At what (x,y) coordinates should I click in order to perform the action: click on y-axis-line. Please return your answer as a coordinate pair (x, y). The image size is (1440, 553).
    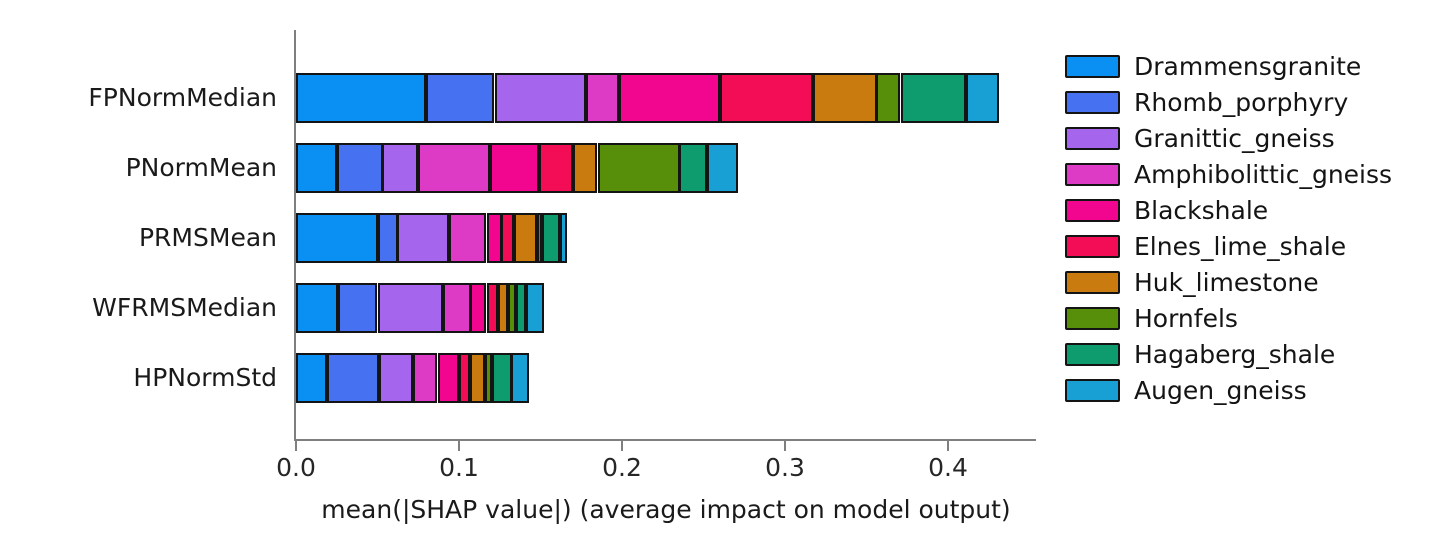
    Looking at the image, I should click on (295, 235).